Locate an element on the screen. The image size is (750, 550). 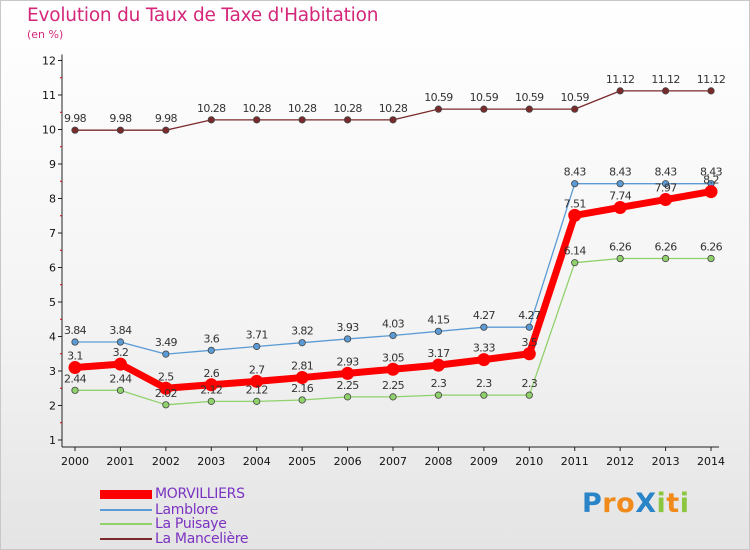
data-label: 3.84 is located at coordinates (75, 330).